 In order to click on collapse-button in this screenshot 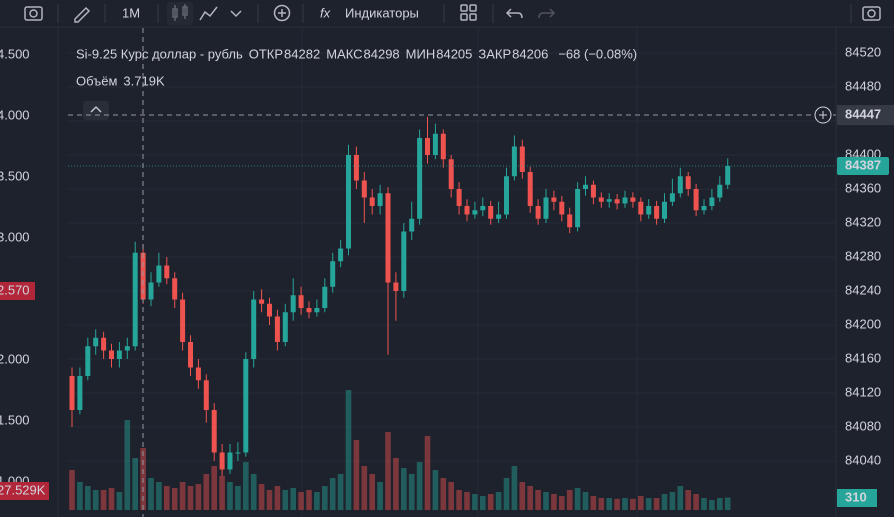, I will do `click(96, 110)`.